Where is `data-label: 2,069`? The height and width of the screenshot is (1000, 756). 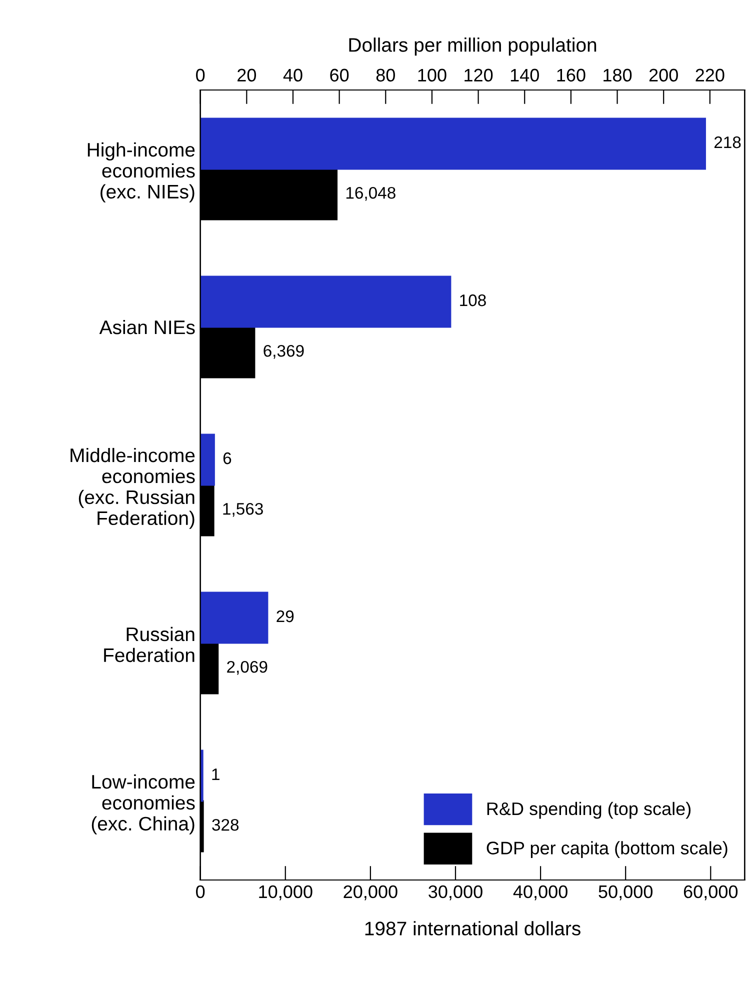
data-label: 2,069 is located at coordinates (247, 667).